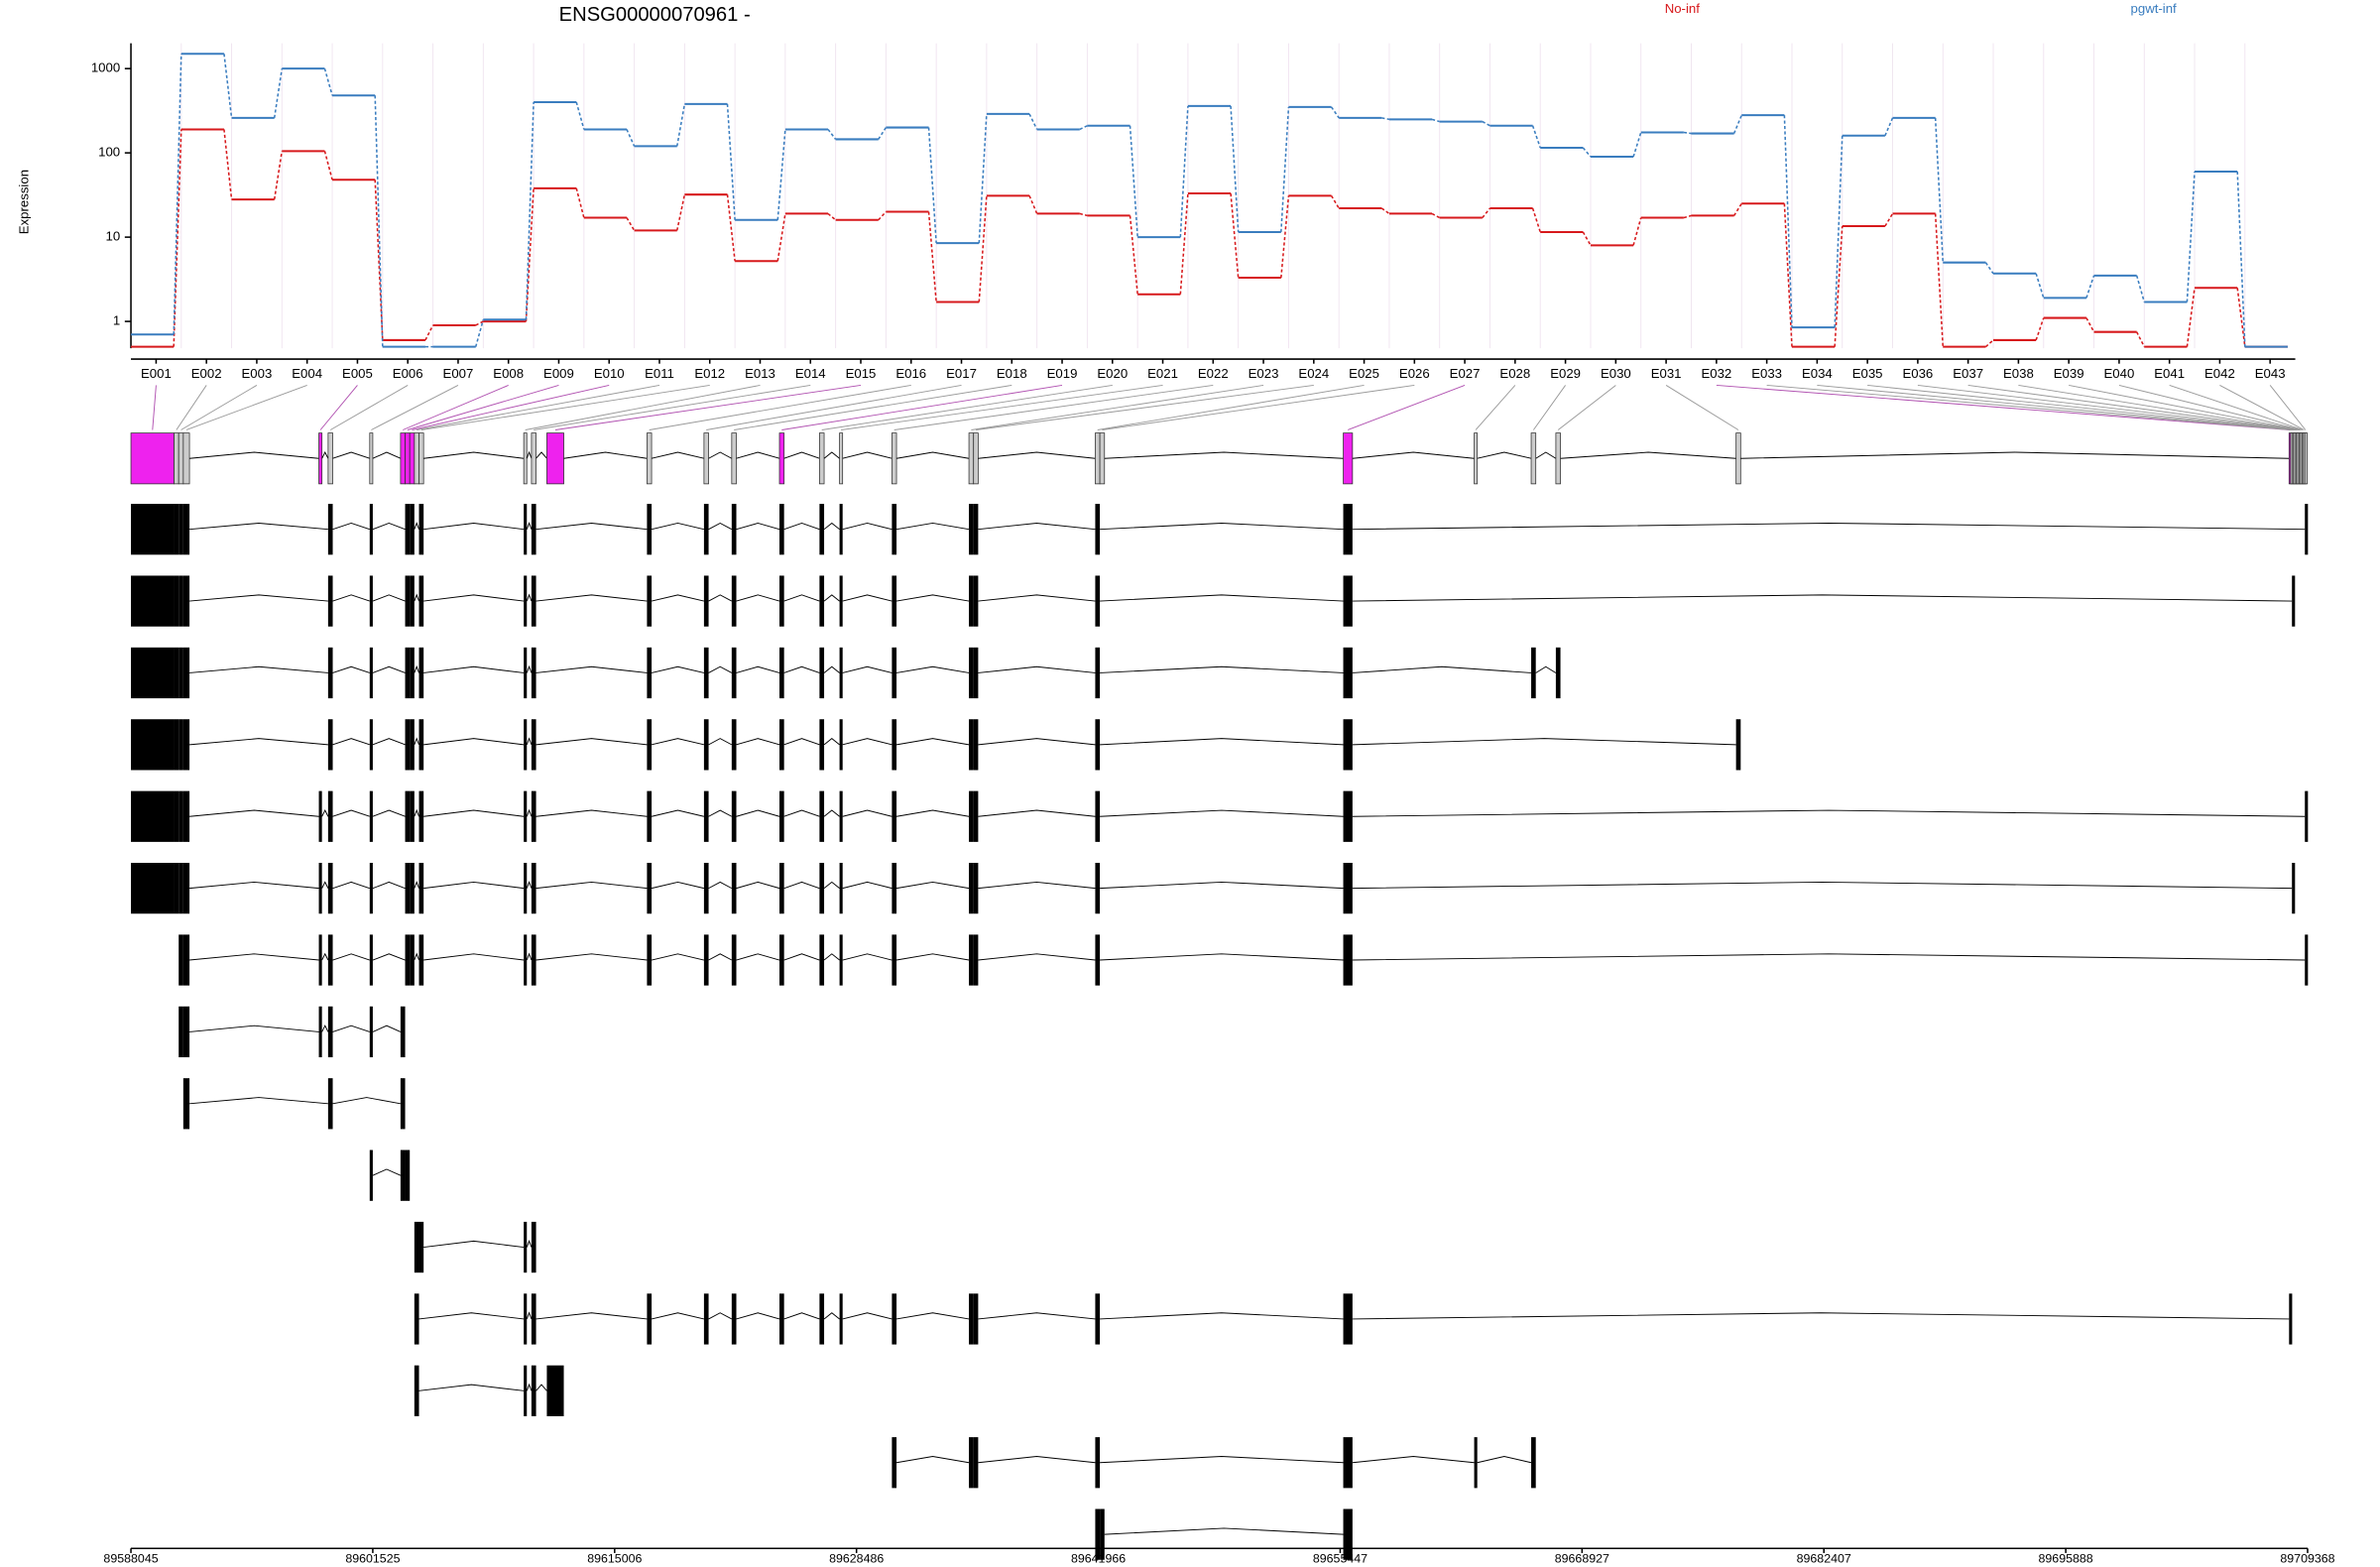 The width and height of the screenshot is (2380, 1567). Describe the element at coordinates (1683, 9) in the screenshot. I see `legend-entry: No-inf` at that location.